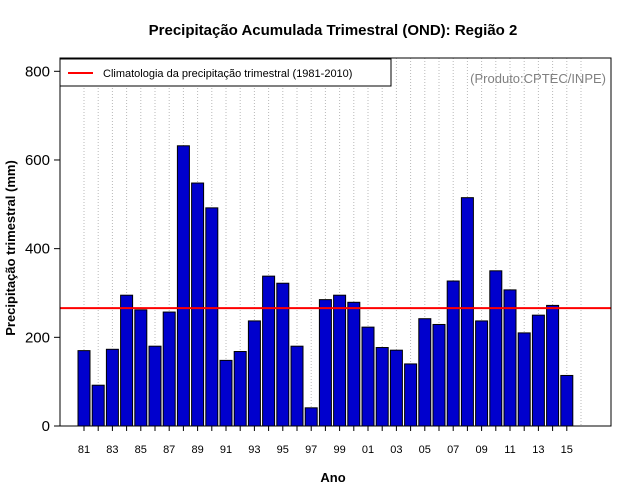 The width and height of the screenshot is (640, 500). I want to click on y-tick-label: 800, so click(37, 71).